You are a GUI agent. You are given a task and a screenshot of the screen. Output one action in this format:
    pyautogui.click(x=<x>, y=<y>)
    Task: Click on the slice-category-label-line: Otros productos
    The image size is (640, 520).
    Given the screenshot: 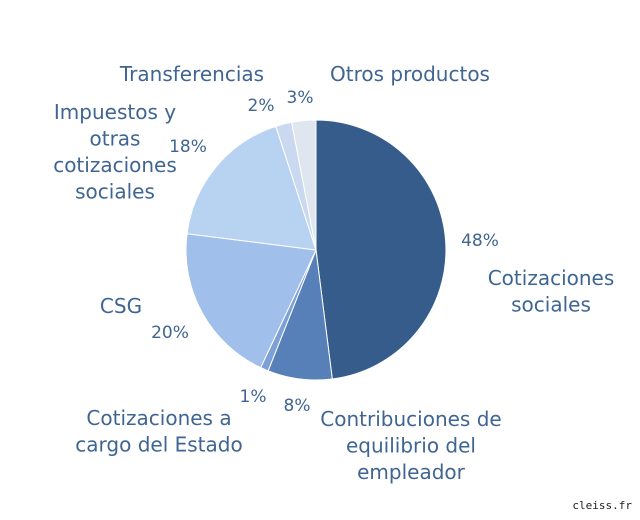 What is the action you would take?
    pyautogui.click(x=410, y=74)
    